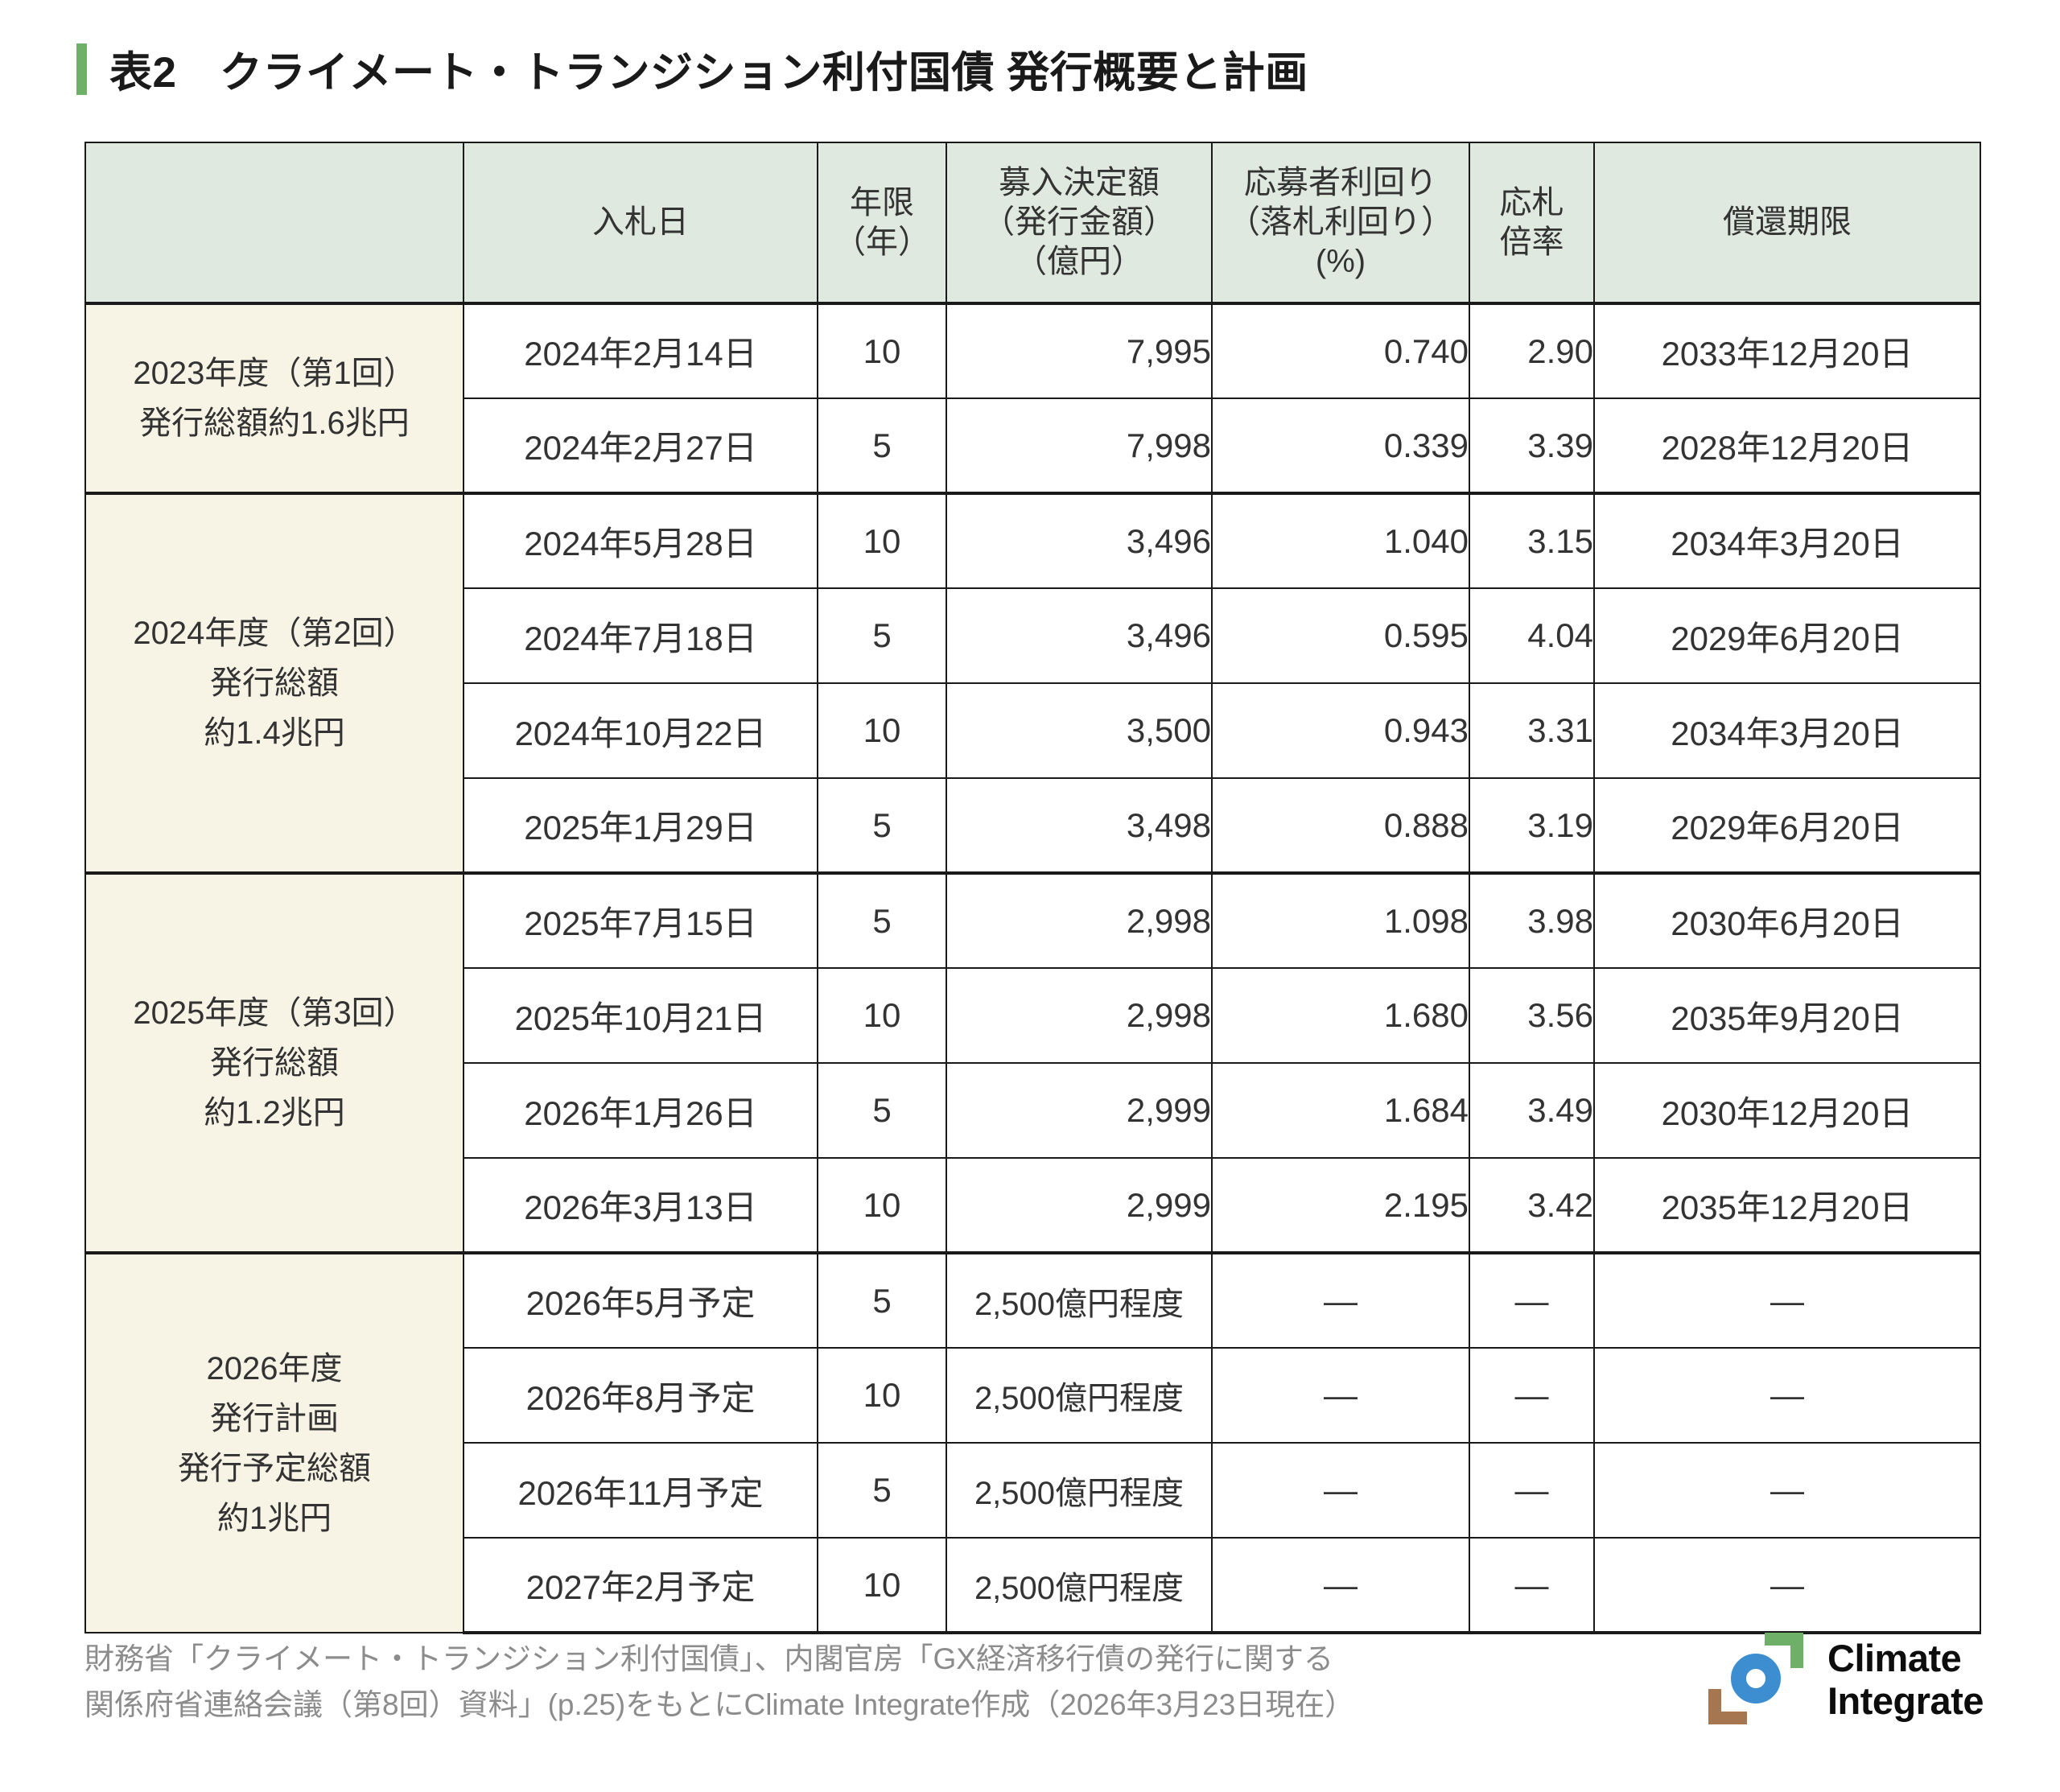 The height and width of the screenshot is (1792, 2060). What do you see at coordinates (274, 223) in the screenshot?
I see `header-group` at bounding box center [274, 223].